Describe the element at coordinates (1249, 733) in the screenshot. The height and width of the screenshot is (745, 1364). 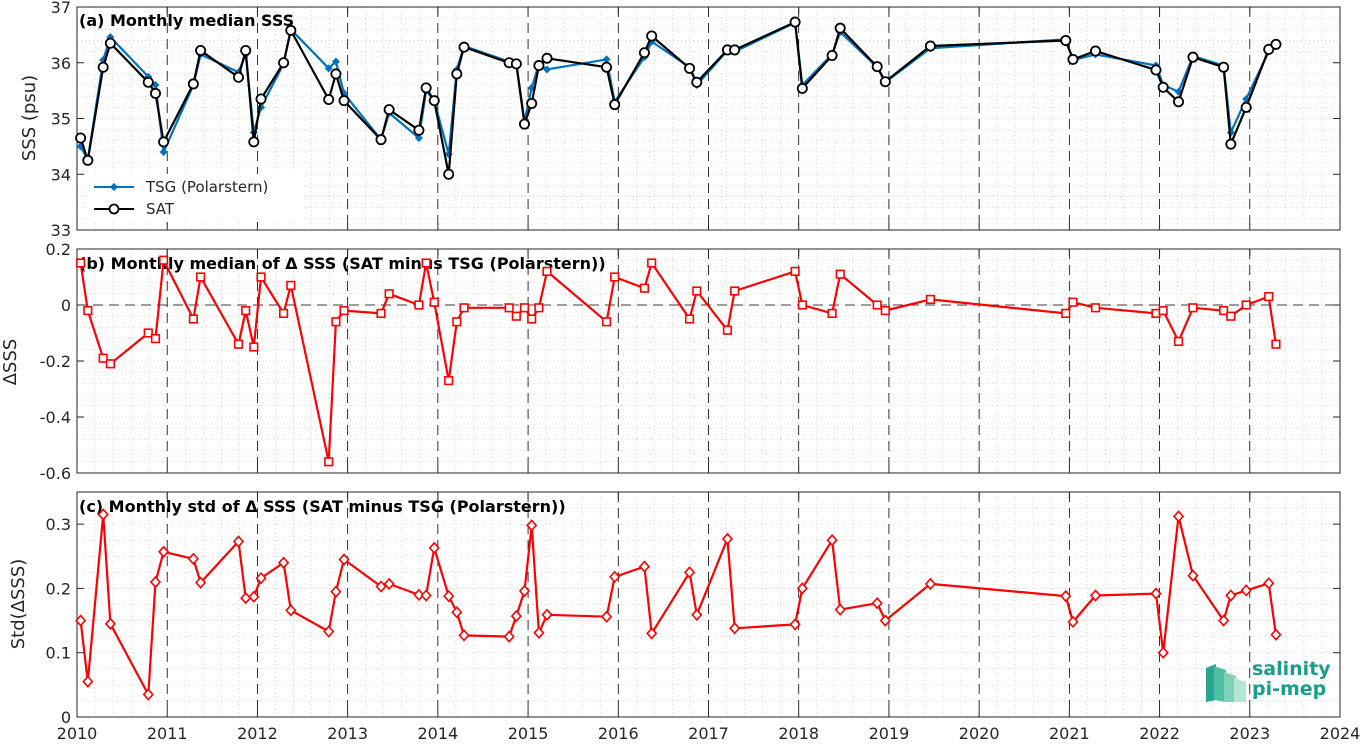
I see `x-tick-label: 2023` at that location.